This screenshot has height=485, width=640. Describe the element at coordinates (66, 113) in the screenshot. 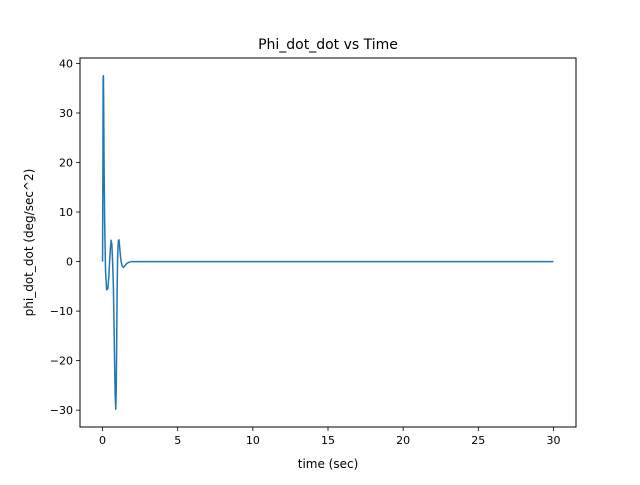

I see `y-tick-label: 30` at that location.